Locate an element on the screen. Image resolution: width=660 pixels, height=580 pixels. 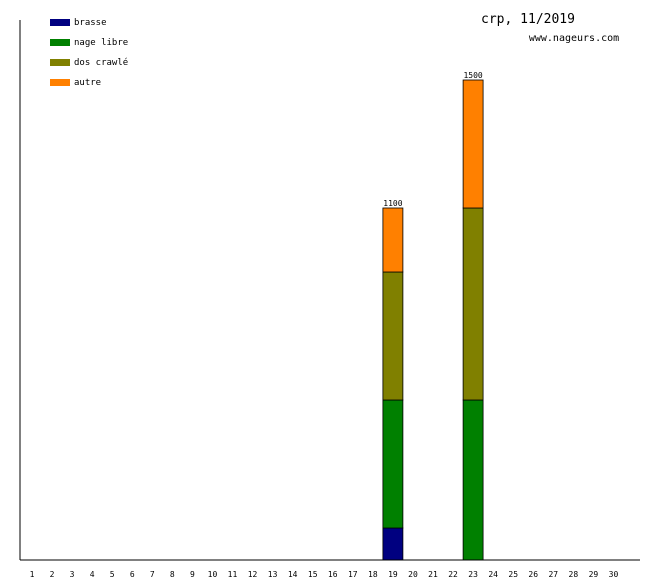
x-tick-label: 6 is located at coordinates (132, 574).